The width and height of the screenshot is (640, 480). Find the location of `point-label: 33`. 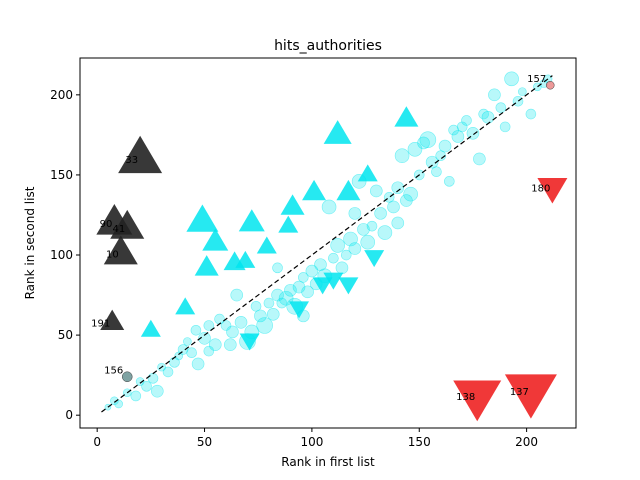

point-label: 33 is located at coordinates (131, 160).